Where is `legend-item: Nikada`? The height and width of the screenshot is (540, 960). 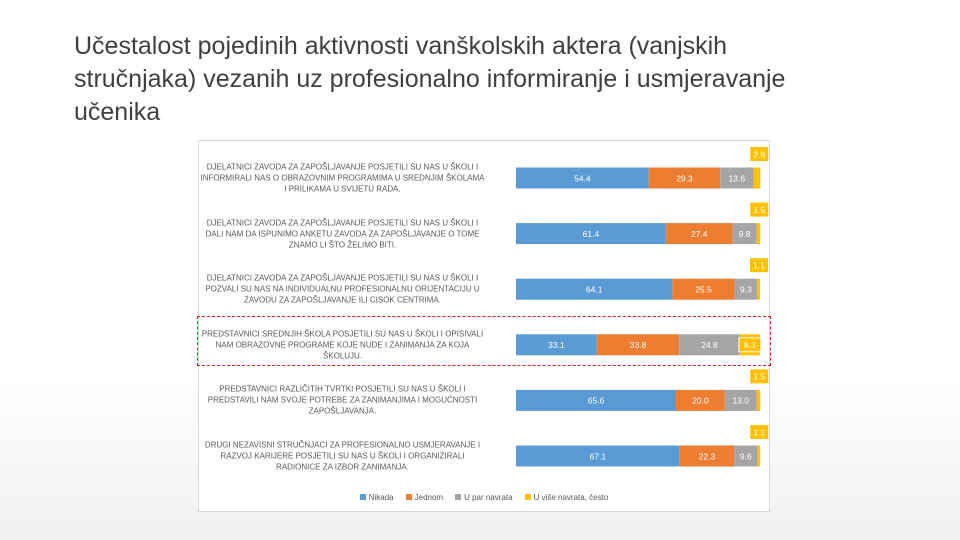
legend-item: Nikada is located at coordinates (376, 497).